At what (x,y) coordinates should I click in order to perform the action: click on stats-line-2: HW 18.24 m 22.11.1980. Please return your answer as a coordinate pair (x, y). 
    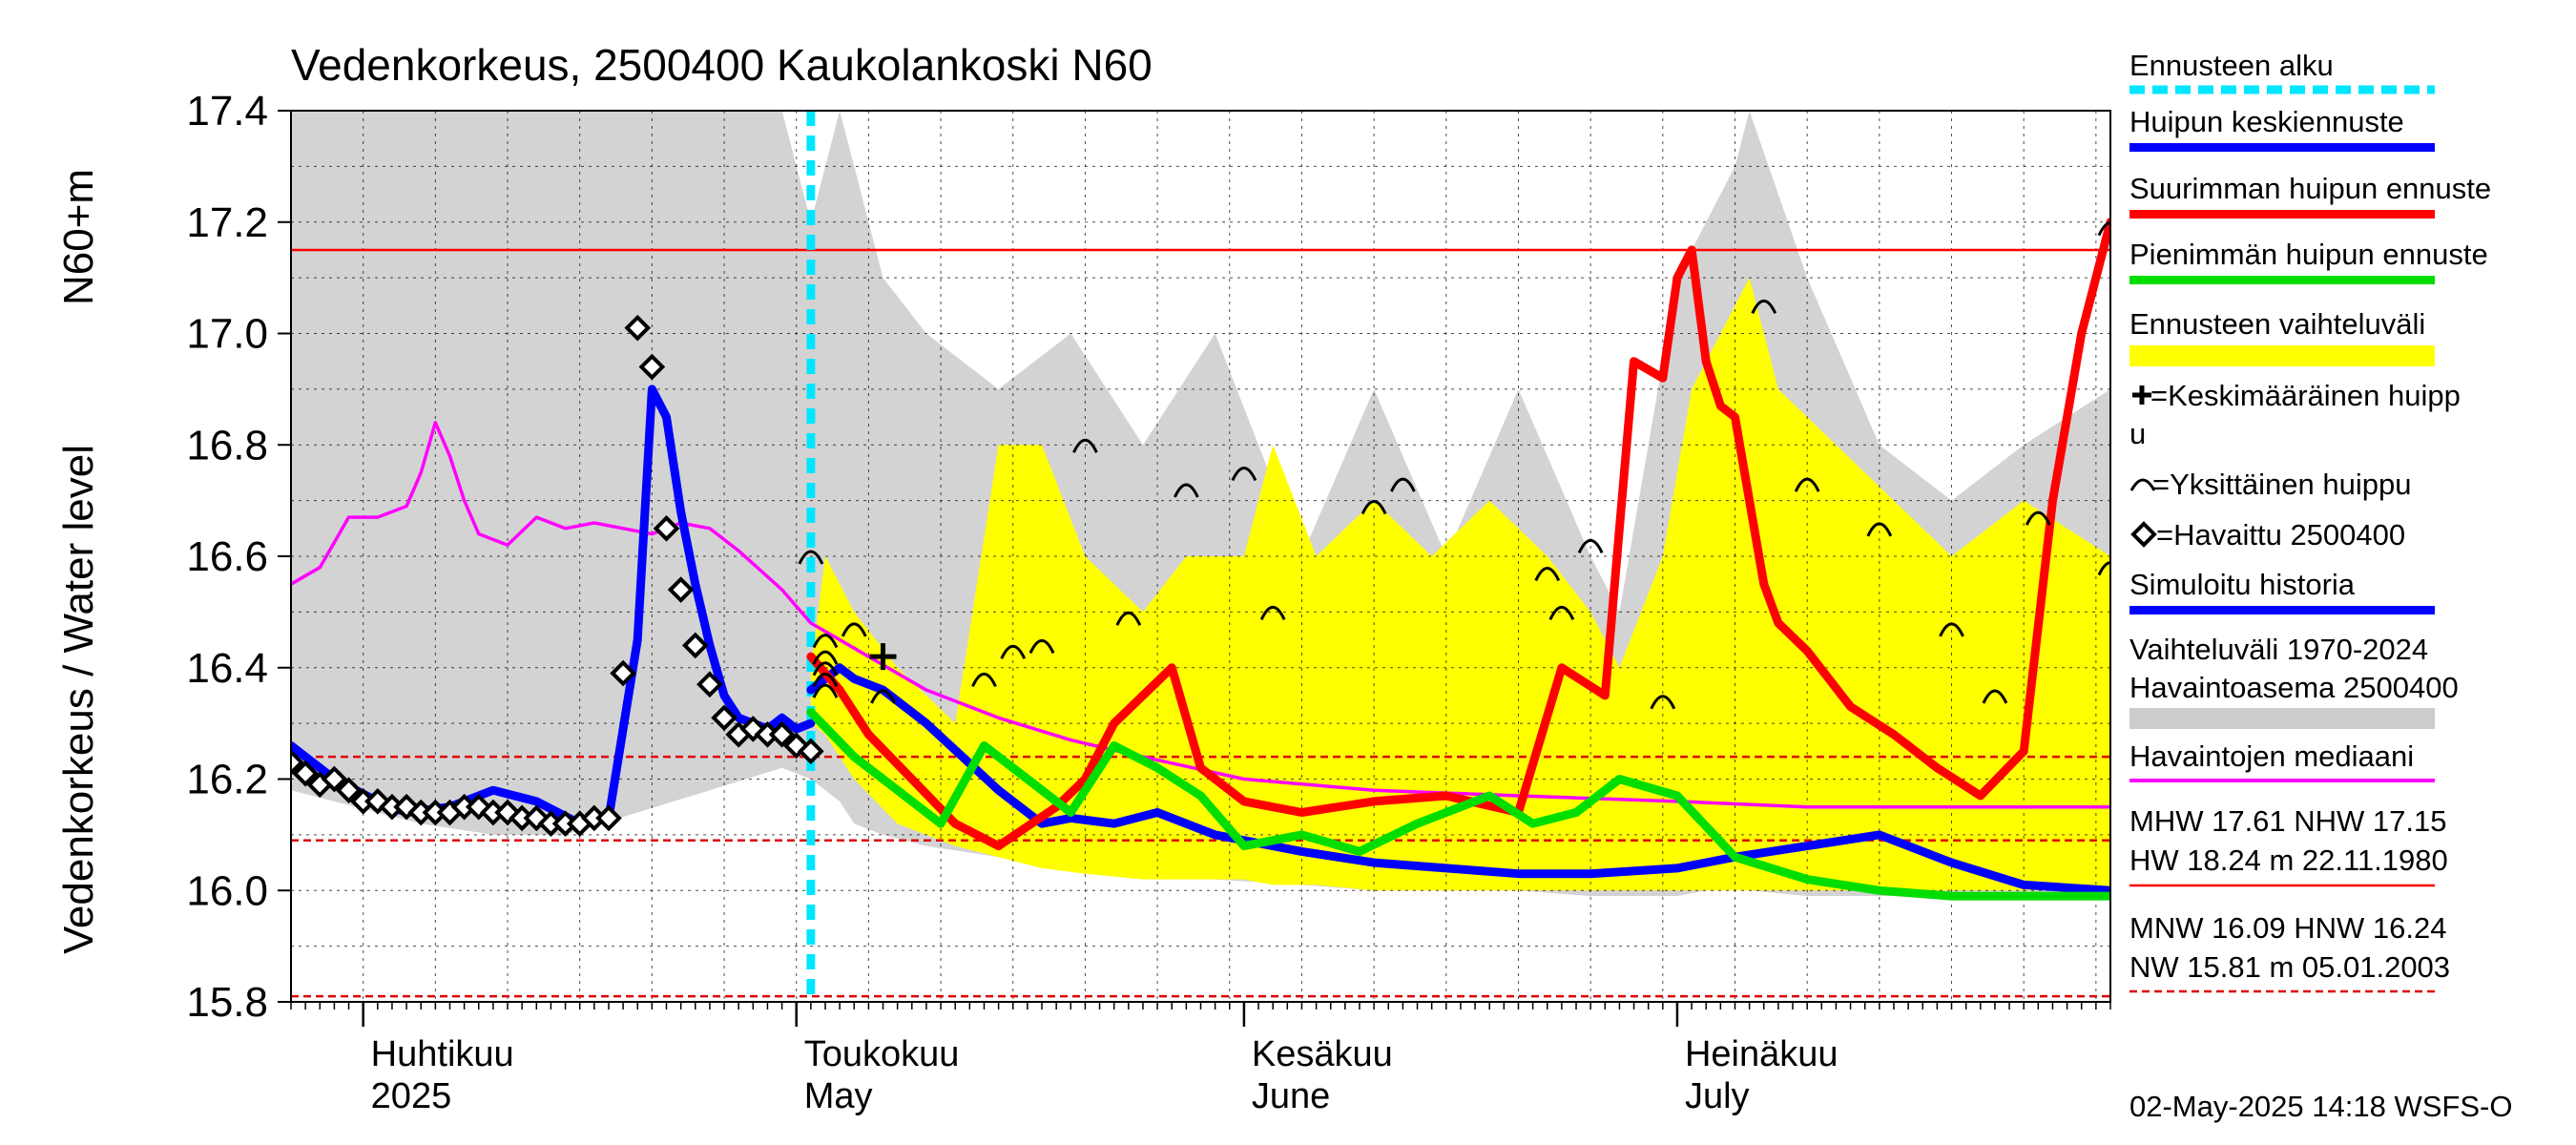
    Looking at the image, I should click on (2288, 860).